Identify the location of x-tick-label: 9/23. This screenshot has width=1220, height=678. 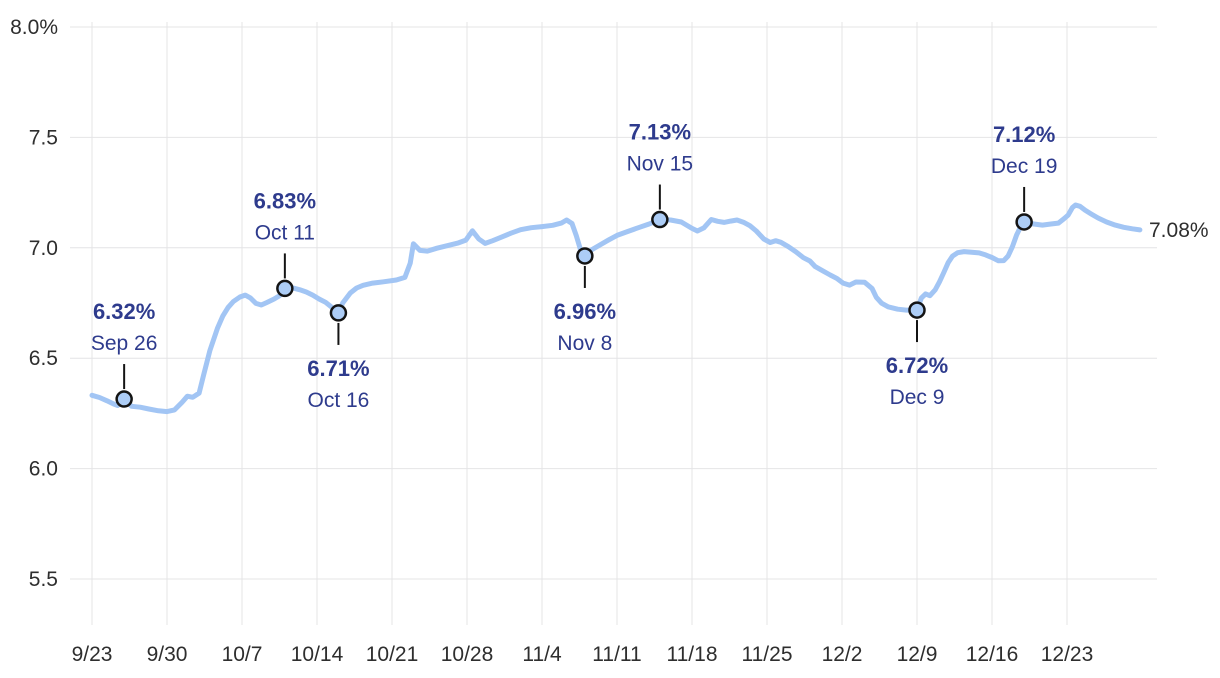
(92, 654).